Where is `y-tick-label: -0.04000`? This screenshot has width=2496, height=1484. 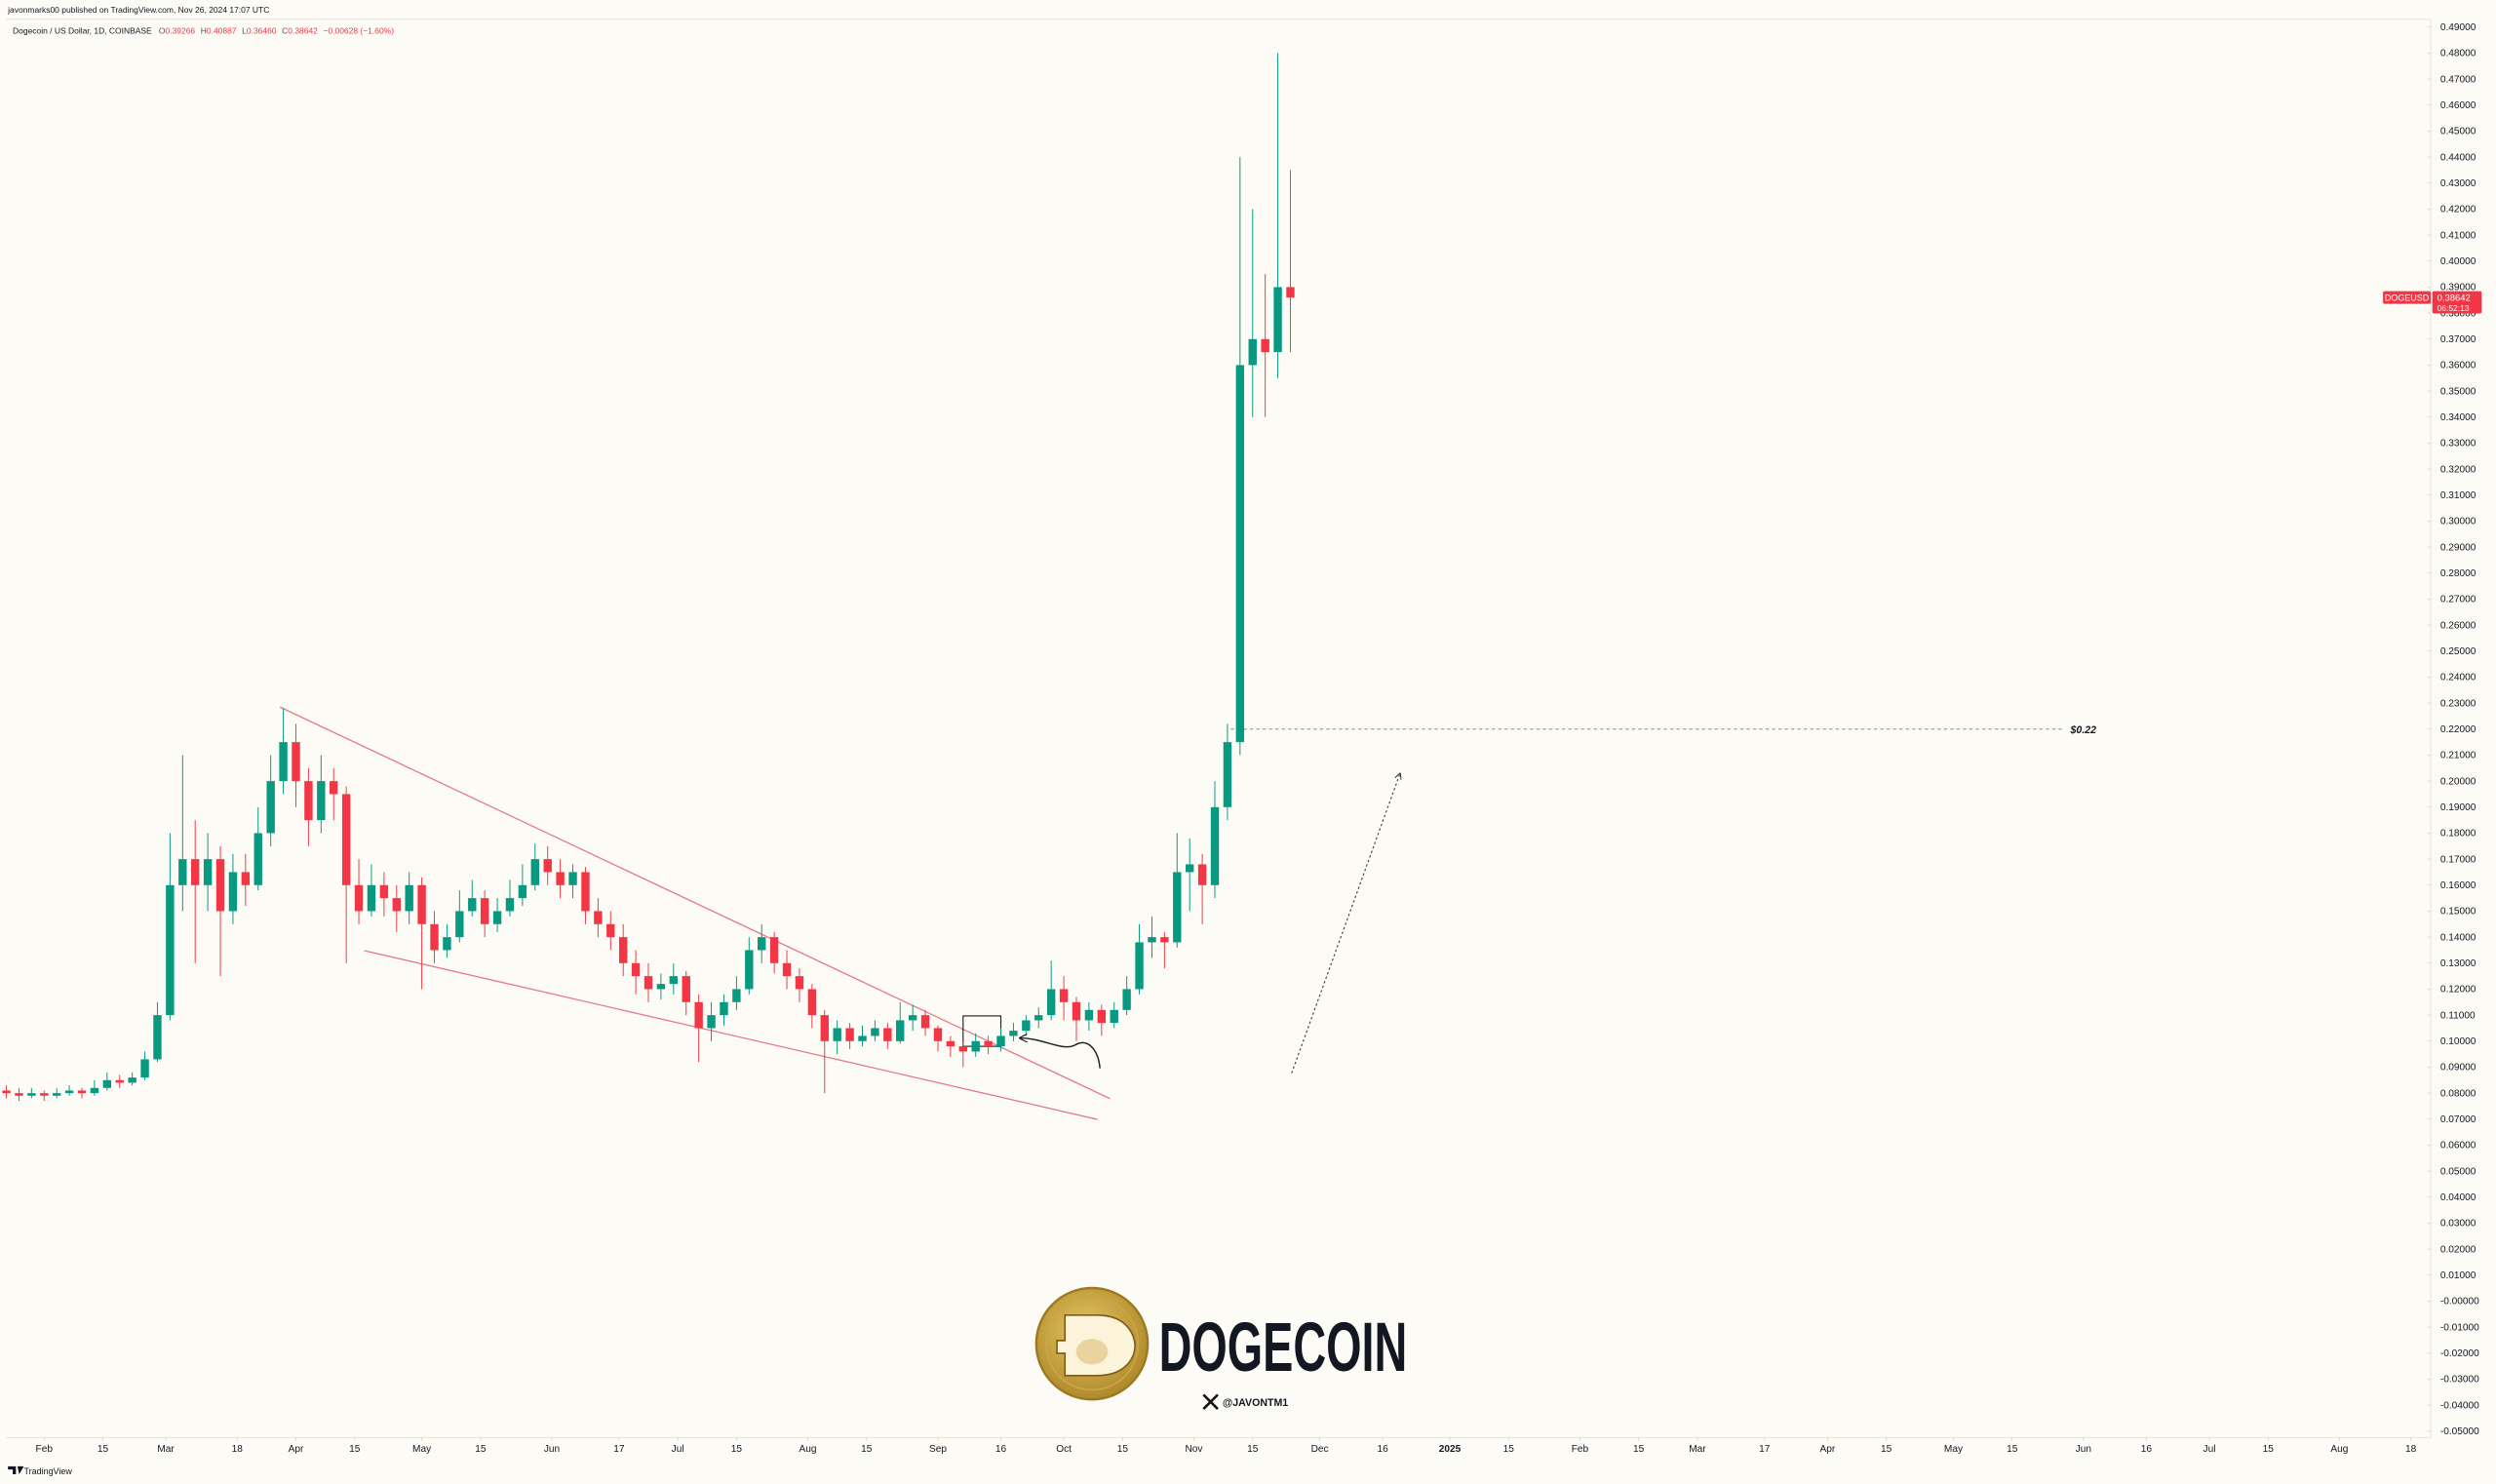 y-tick-label: -0.04000 is located at coordinates (2459, 1405).